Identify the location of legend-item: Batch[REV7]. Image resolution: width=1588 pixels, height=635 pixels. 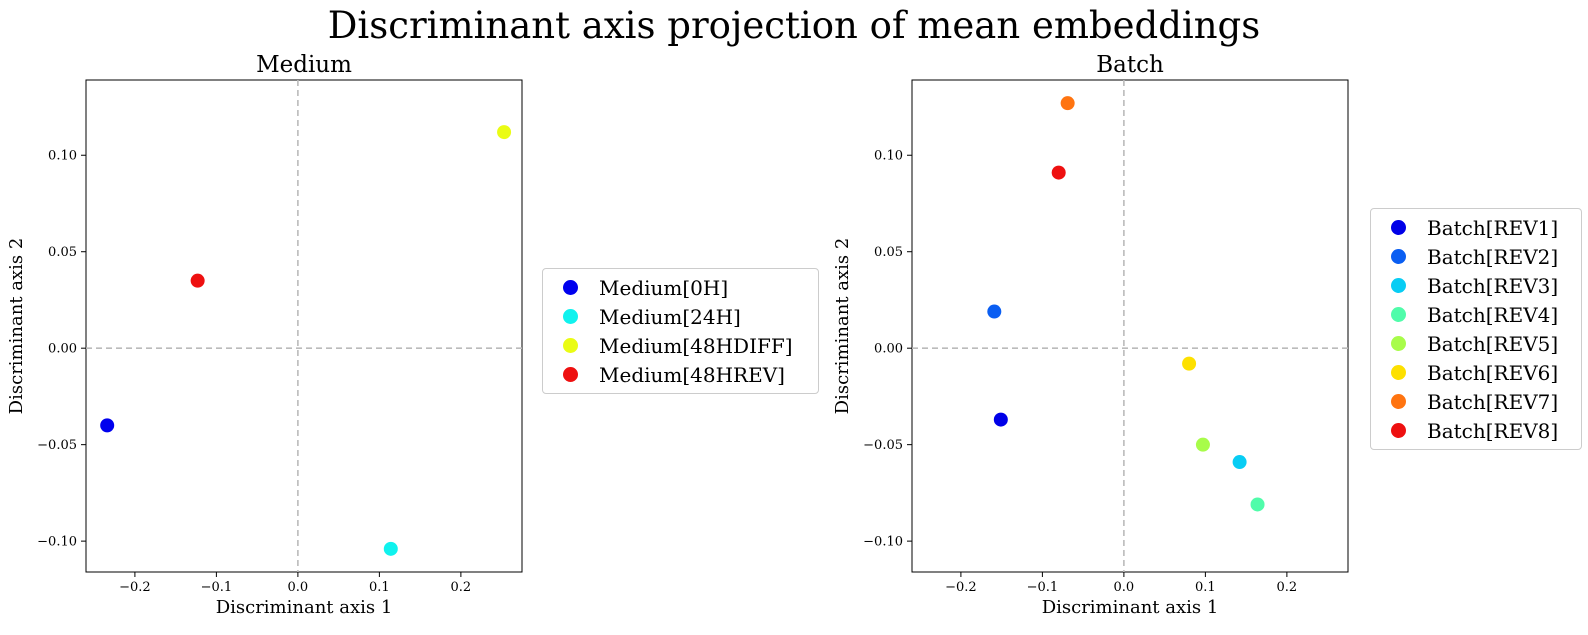
(1477, 401).